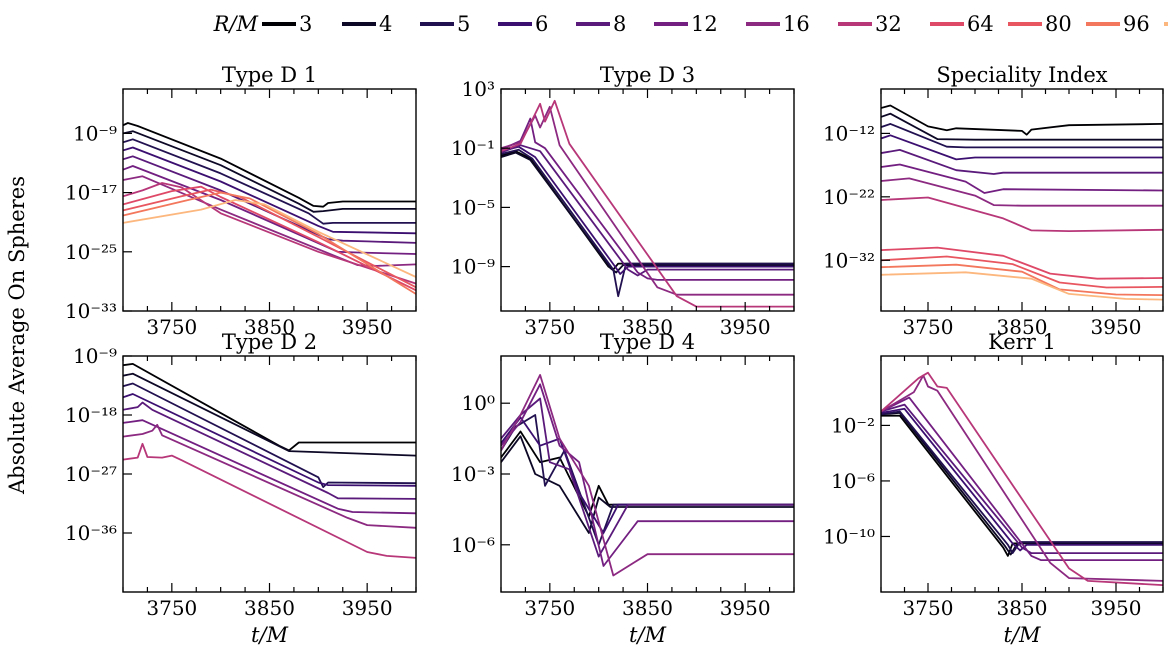  What do you see at coordinates (17, 335) in the screenshot?
I see `y-axis-label: Absolute Average On Spheres` at bounding box center [17, 335].